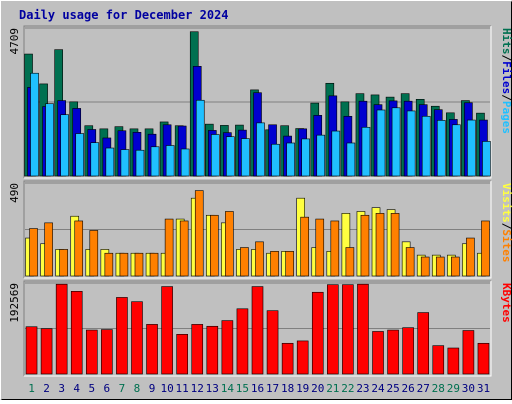 This screenshot has width=512, height=404. Describe the element at coordinates (14, 193) in the screenshot. I see `y-max-label: 490` at that location.